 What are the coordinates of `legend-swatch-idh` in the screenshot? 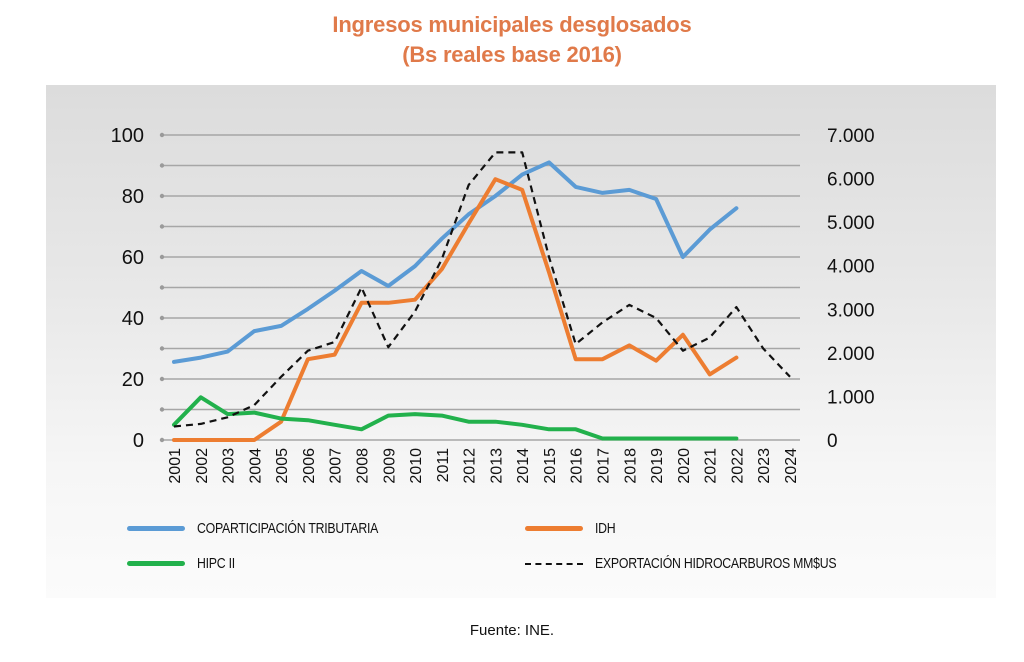 It's located at (554, 528).